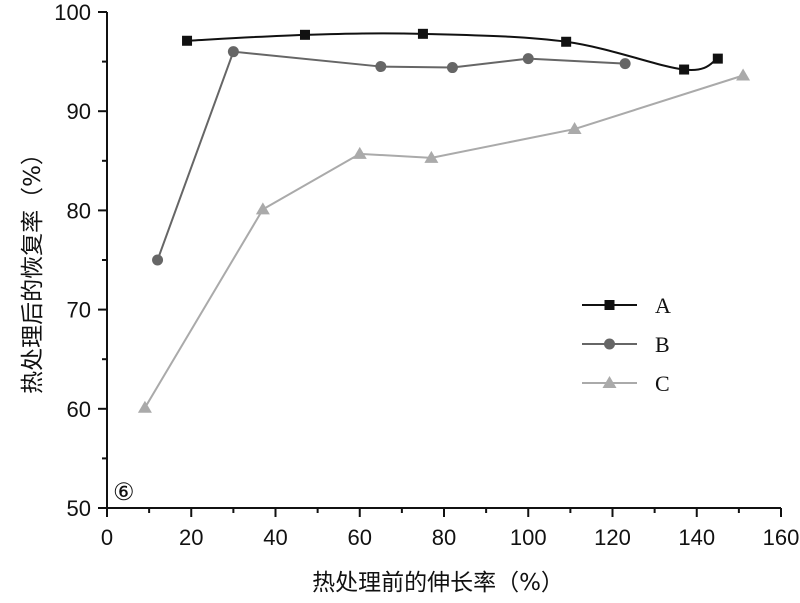 Image resolution: width=800 pixels, height=603 pixels. I want to click on x-tick-label: 20, so click(191, 537).